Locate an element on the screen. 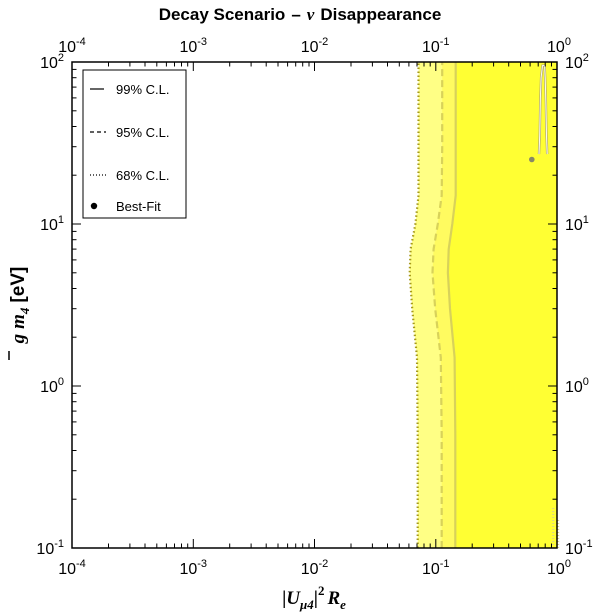 Image resolution: width=600 pixels, height=615 pixels. x-tick-label-bottom: 10⁻⁴ is located at coordinates (72, 568).